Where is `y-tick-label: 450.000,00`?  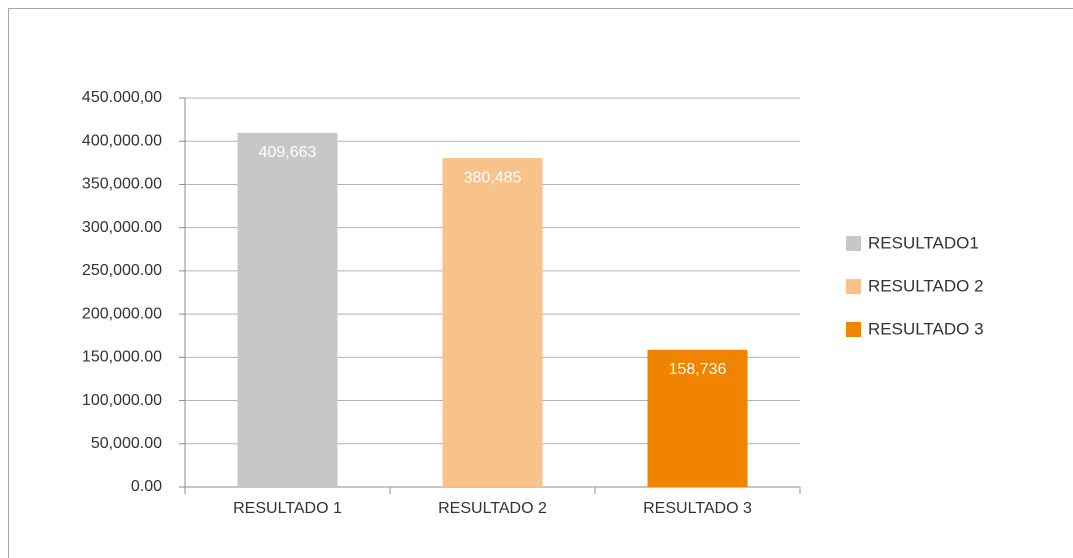 y-tick-label: 450.000,00 is located at coordinates (122, 97).